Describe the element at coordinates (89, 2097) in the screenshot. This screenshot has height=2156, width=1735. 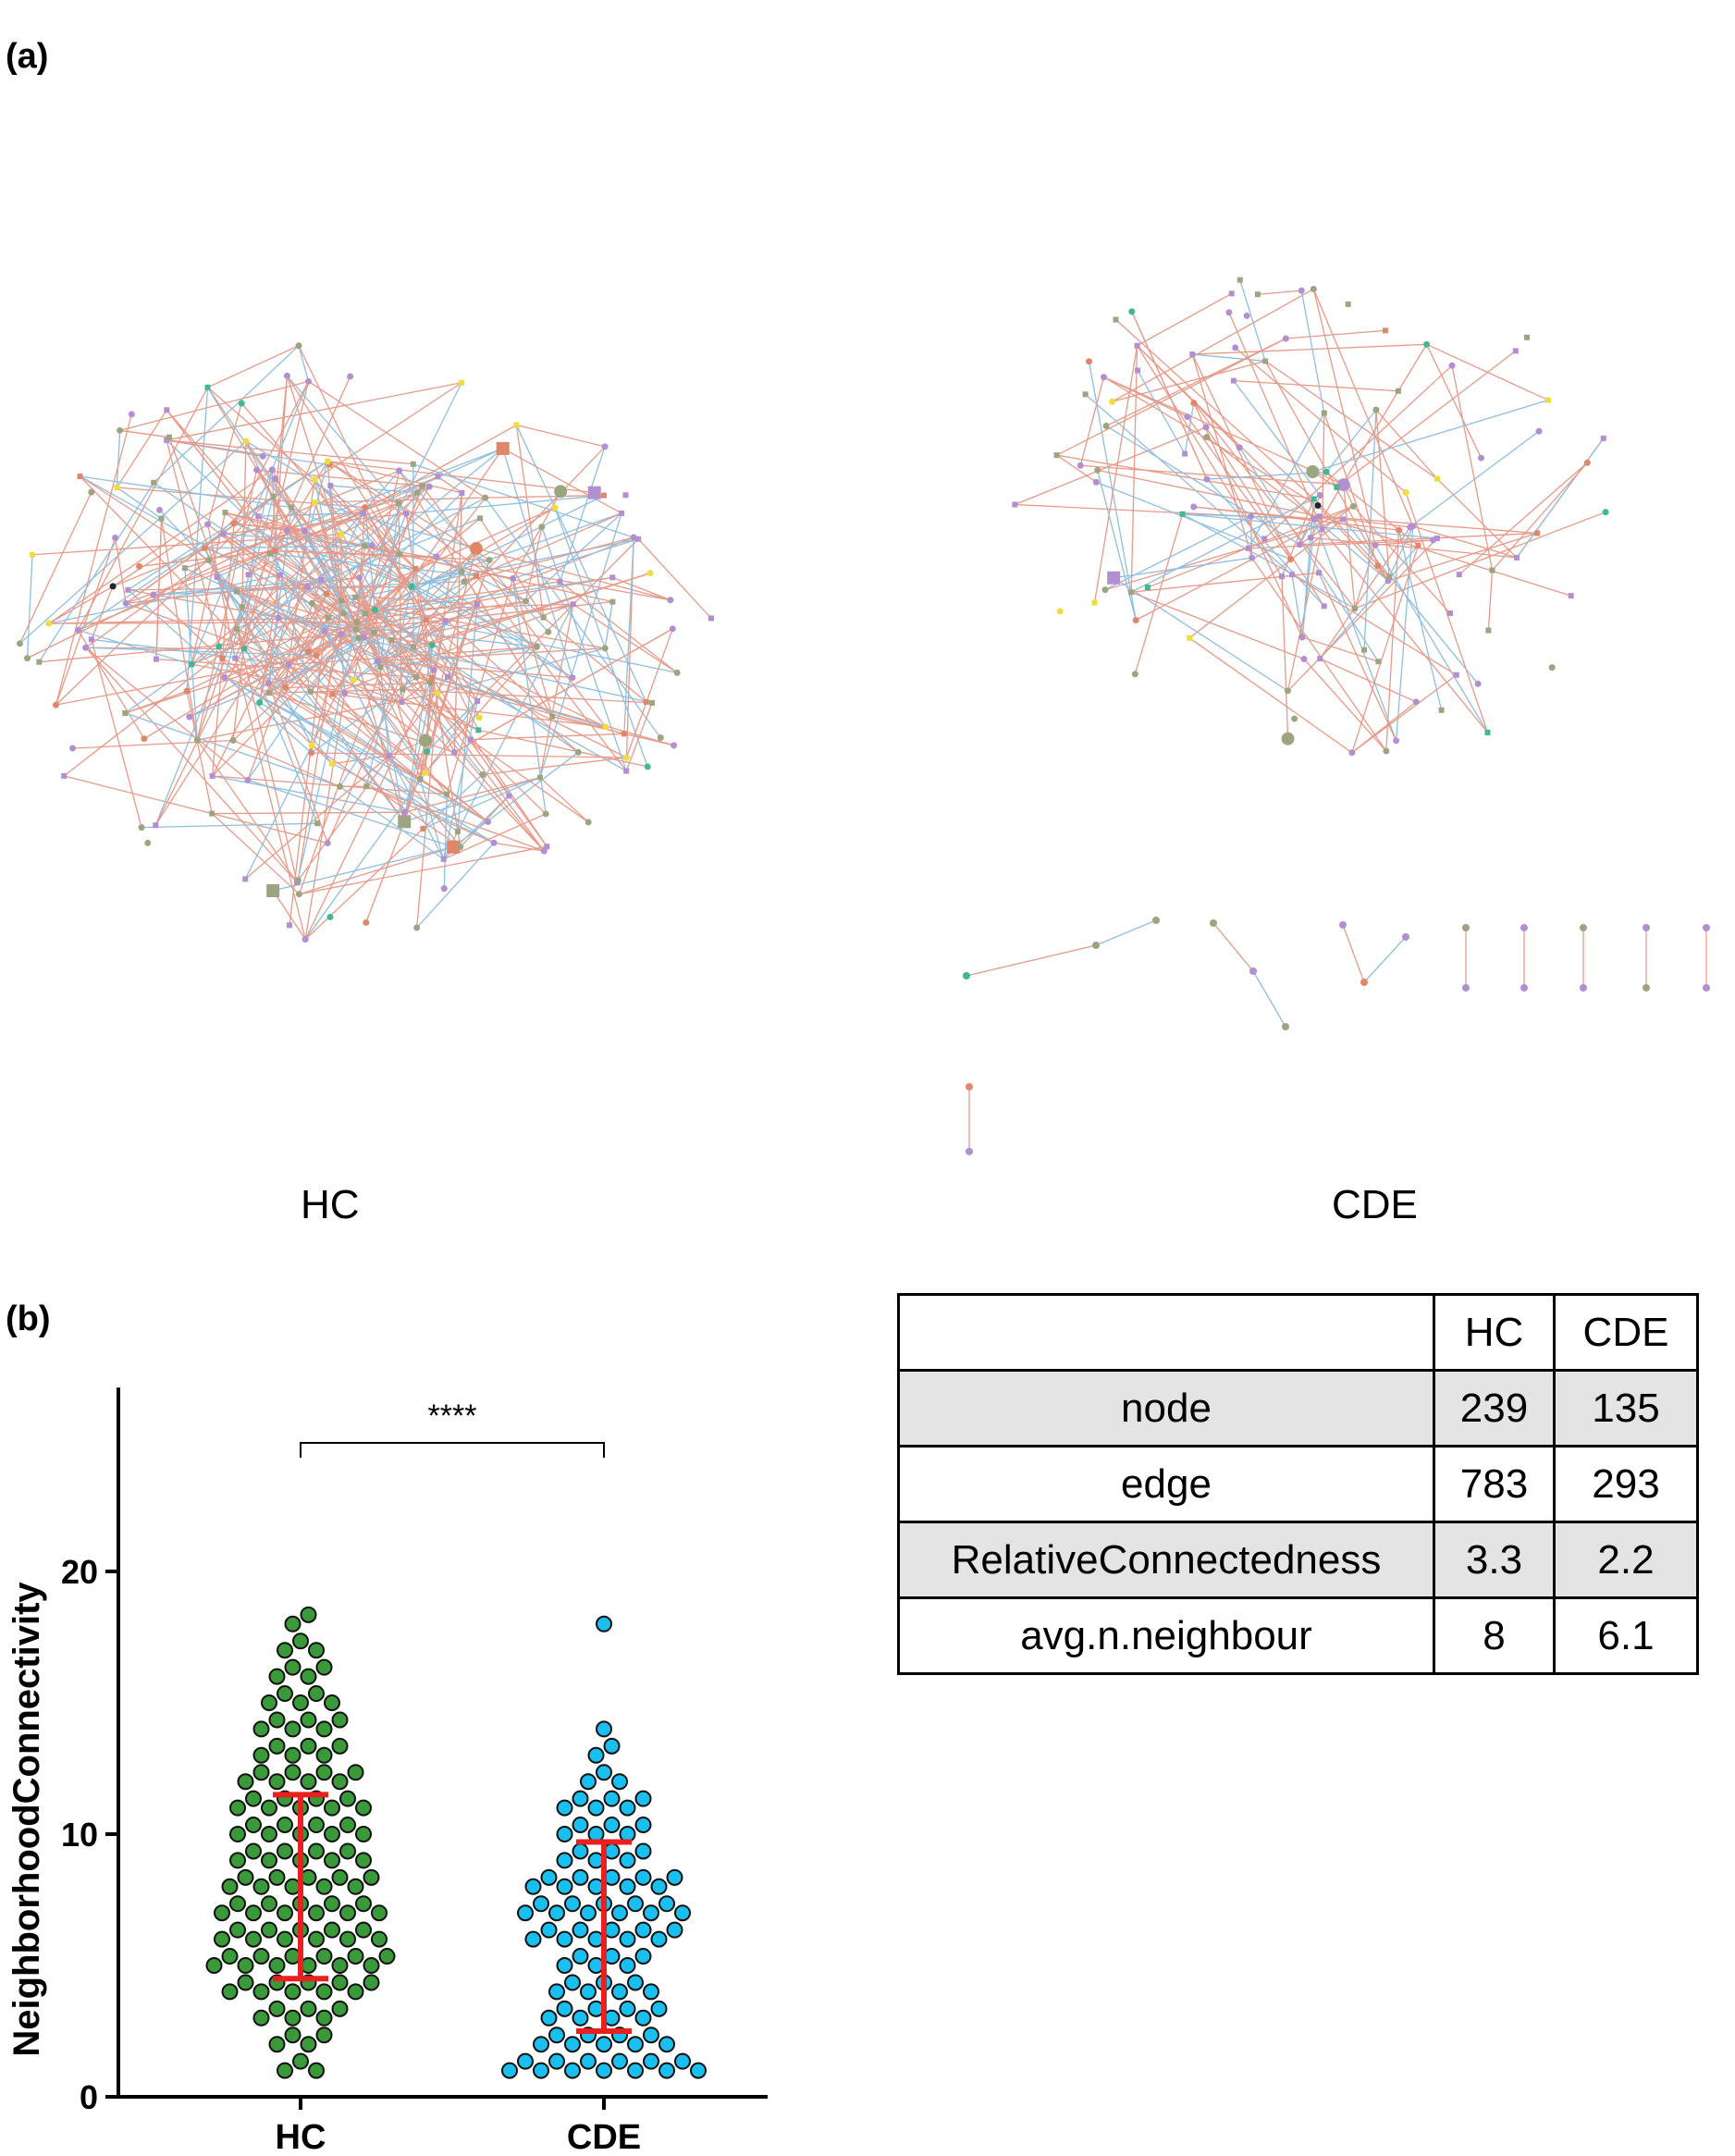
I see `y-tick-label: 0` at that location.